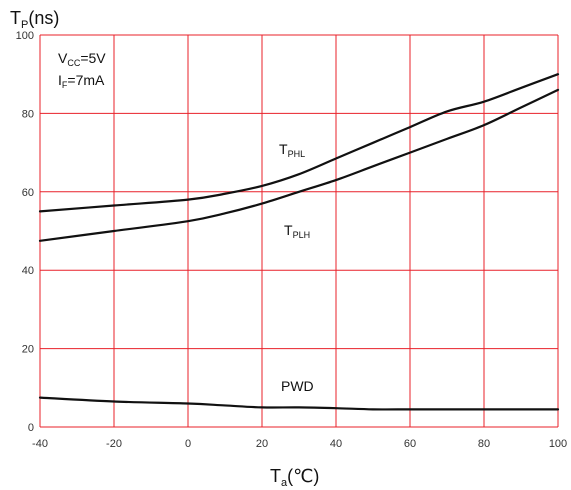 This screenshot has width=571, height=490. What do you see at coordinates (114, 444) in the screenshot?
I see `x-tick-label: -20` at bounding box center [114, 444].